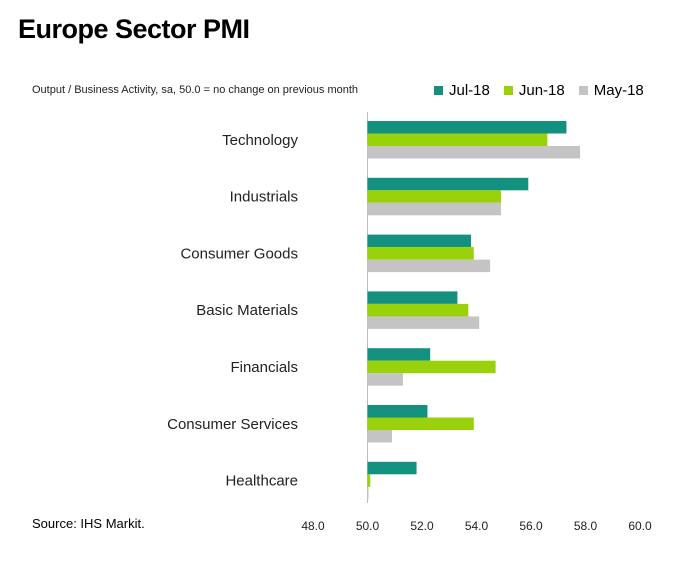 This screenshot has height=561, width=674. What do you see at coordinates (368, 526) in the screenshot?
I see `x-tick-label-50-0: 50.0` at bounding box center [368, 526].